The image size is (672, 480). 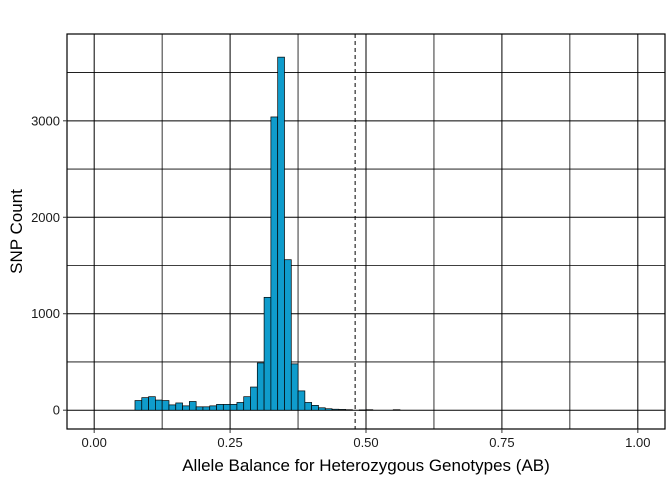 I want to click on x-tick-label-0: 0.00, so click(x=94, y=442).